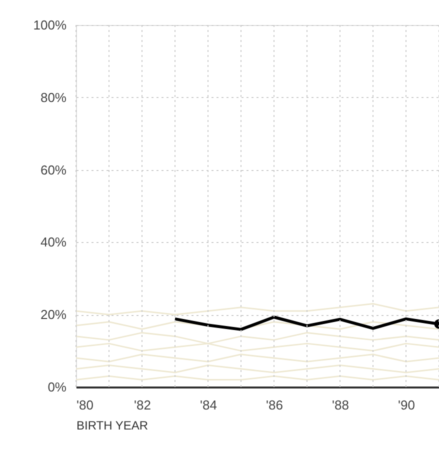  I want to click on x-tick-label: '80, so click(85, 405).